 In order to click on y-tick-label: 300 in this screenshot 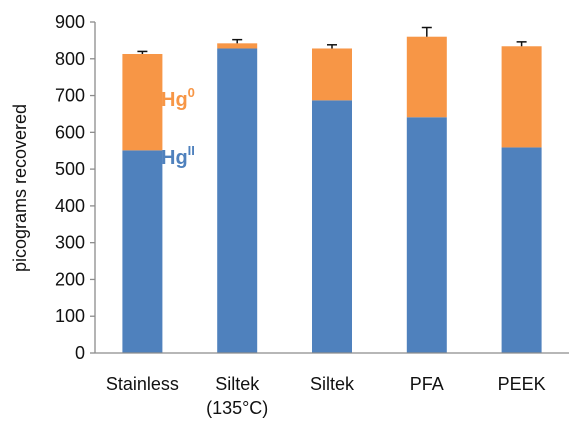, I will do `click(70, 243)`.